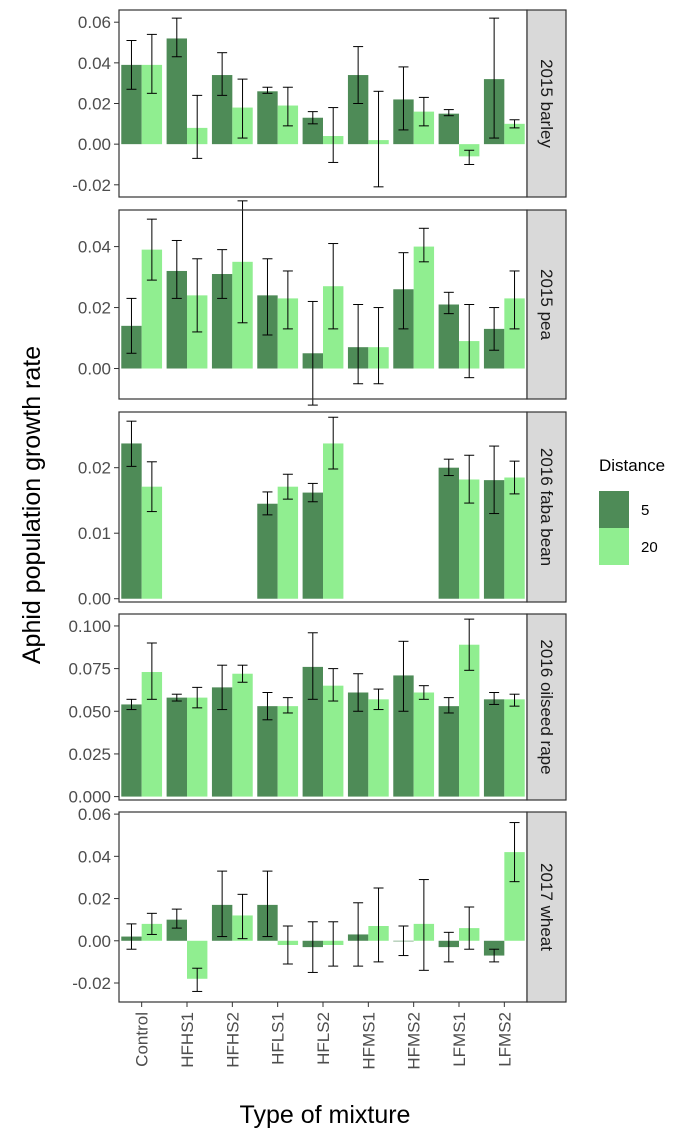 Image resolution: width=688 pixels, height=1133 pixels. I want to click on panel-4: -0.02 0.00 0.02 0.04 0.06 2017 wheat, so click(319, 904).